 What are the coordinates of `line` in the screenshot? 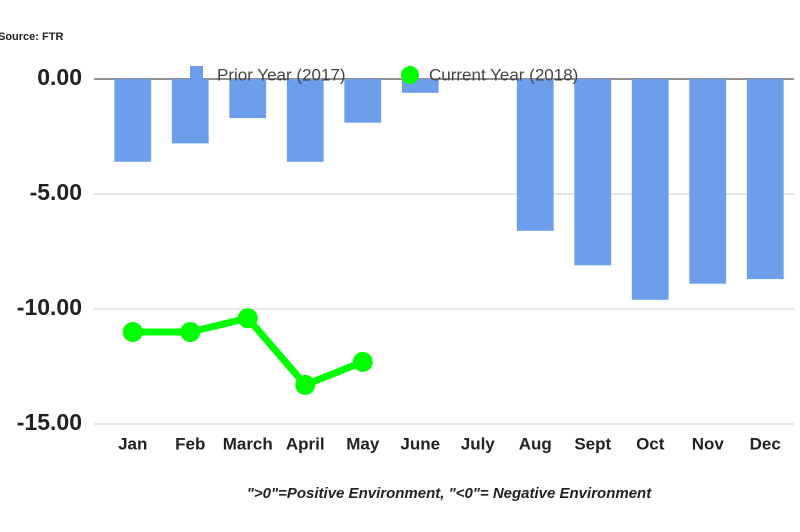 It's located at (248, 351).